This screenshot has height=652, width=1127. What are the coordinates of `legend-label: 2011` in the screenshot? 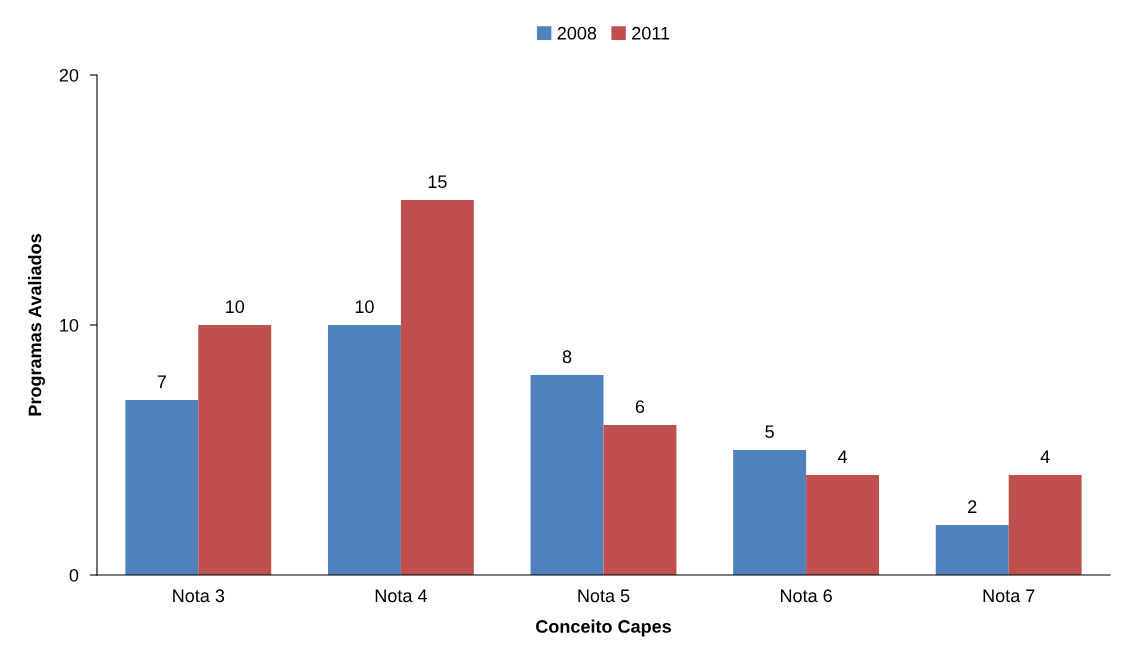 It's located at (651, 33).